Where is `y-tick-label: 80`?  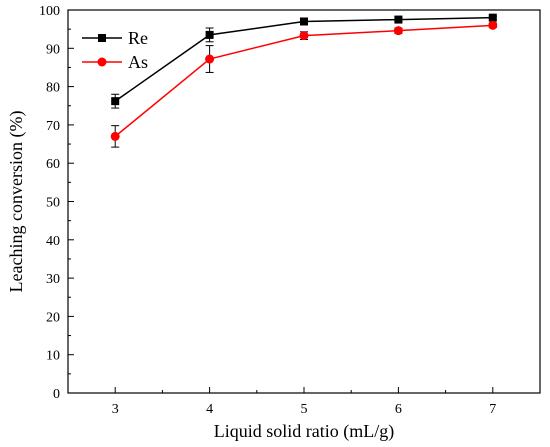 y-tick-label: 80 is located at coordinates (53, 88).